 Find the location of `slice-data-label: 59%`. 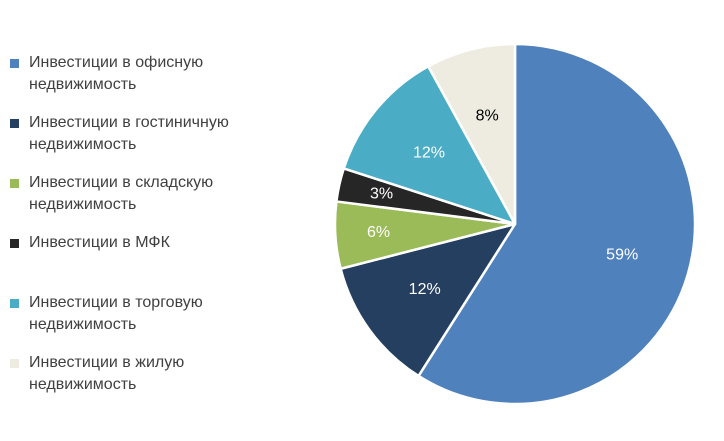

slice-data-label: 59% is located at coordinates (622, 255).